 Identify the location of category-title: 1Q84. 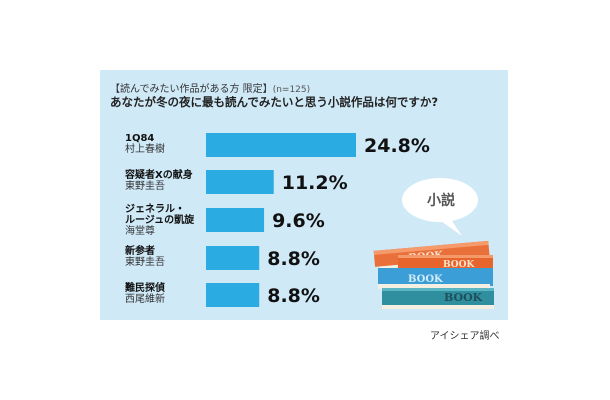
(139, 138).